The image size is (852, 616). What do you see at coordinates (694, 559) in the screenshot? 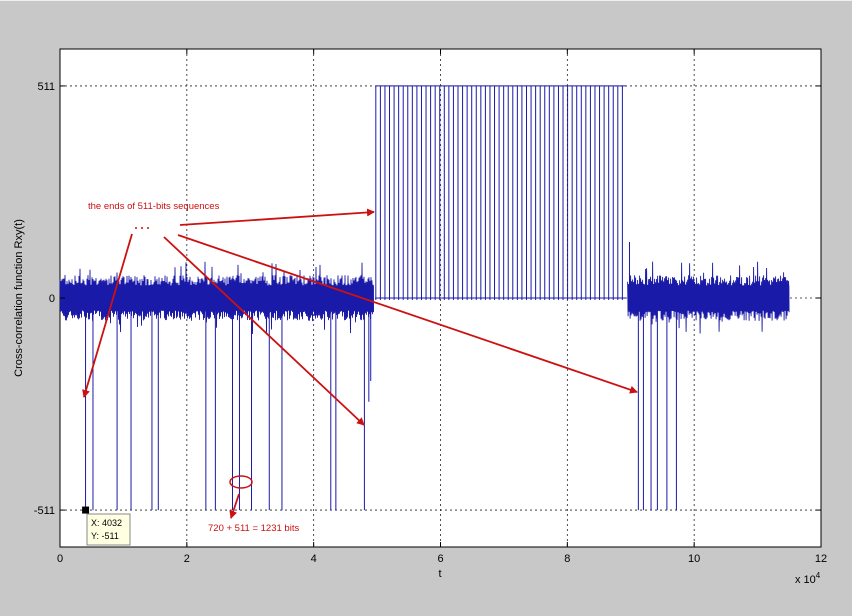
I see `x-tick-label: 10` at bounding box center [694, 559].